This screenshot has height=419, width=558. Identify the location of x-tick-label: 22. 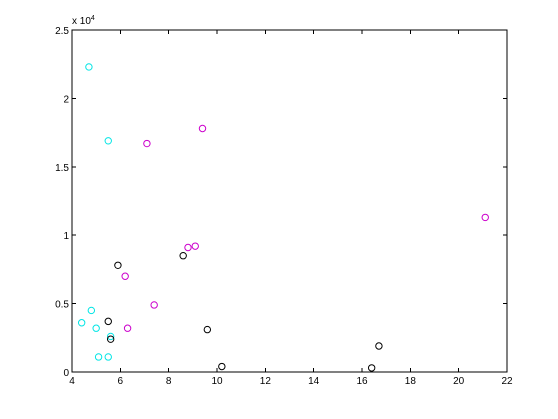
(507, 381).